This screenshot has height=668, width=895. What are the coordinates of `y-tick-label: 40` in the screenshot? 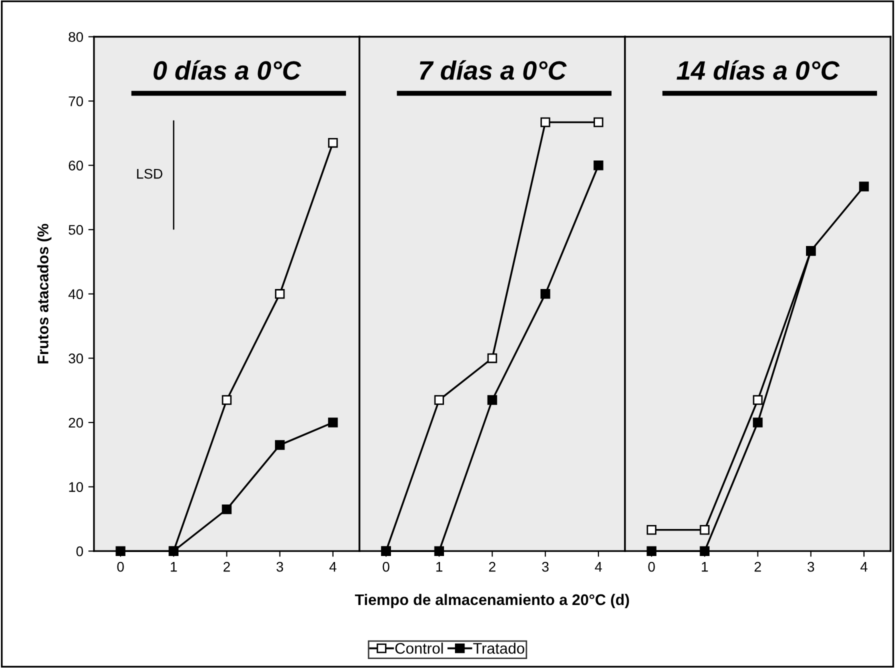 It's located at (76, 294).